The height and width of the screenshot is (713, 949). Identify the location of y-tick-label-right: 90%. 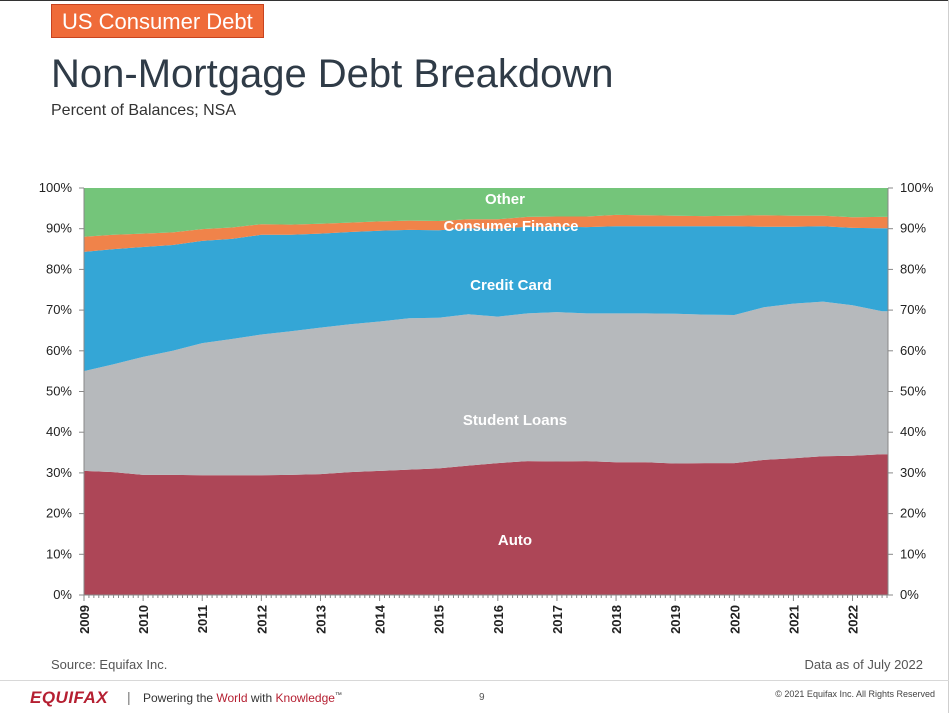
(913, 228).